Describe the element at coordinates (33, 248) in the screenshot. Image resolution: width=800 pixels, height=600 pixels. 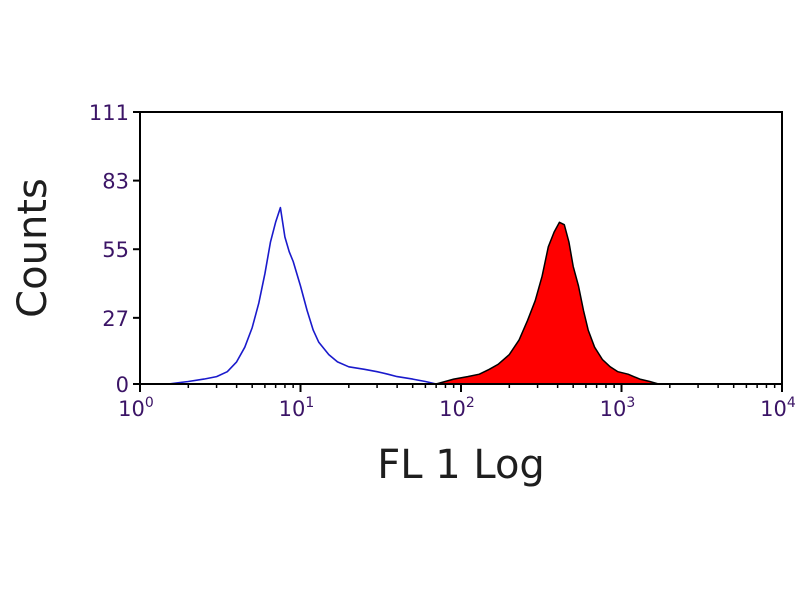
I see `y-axis-label: Counts` at that location.